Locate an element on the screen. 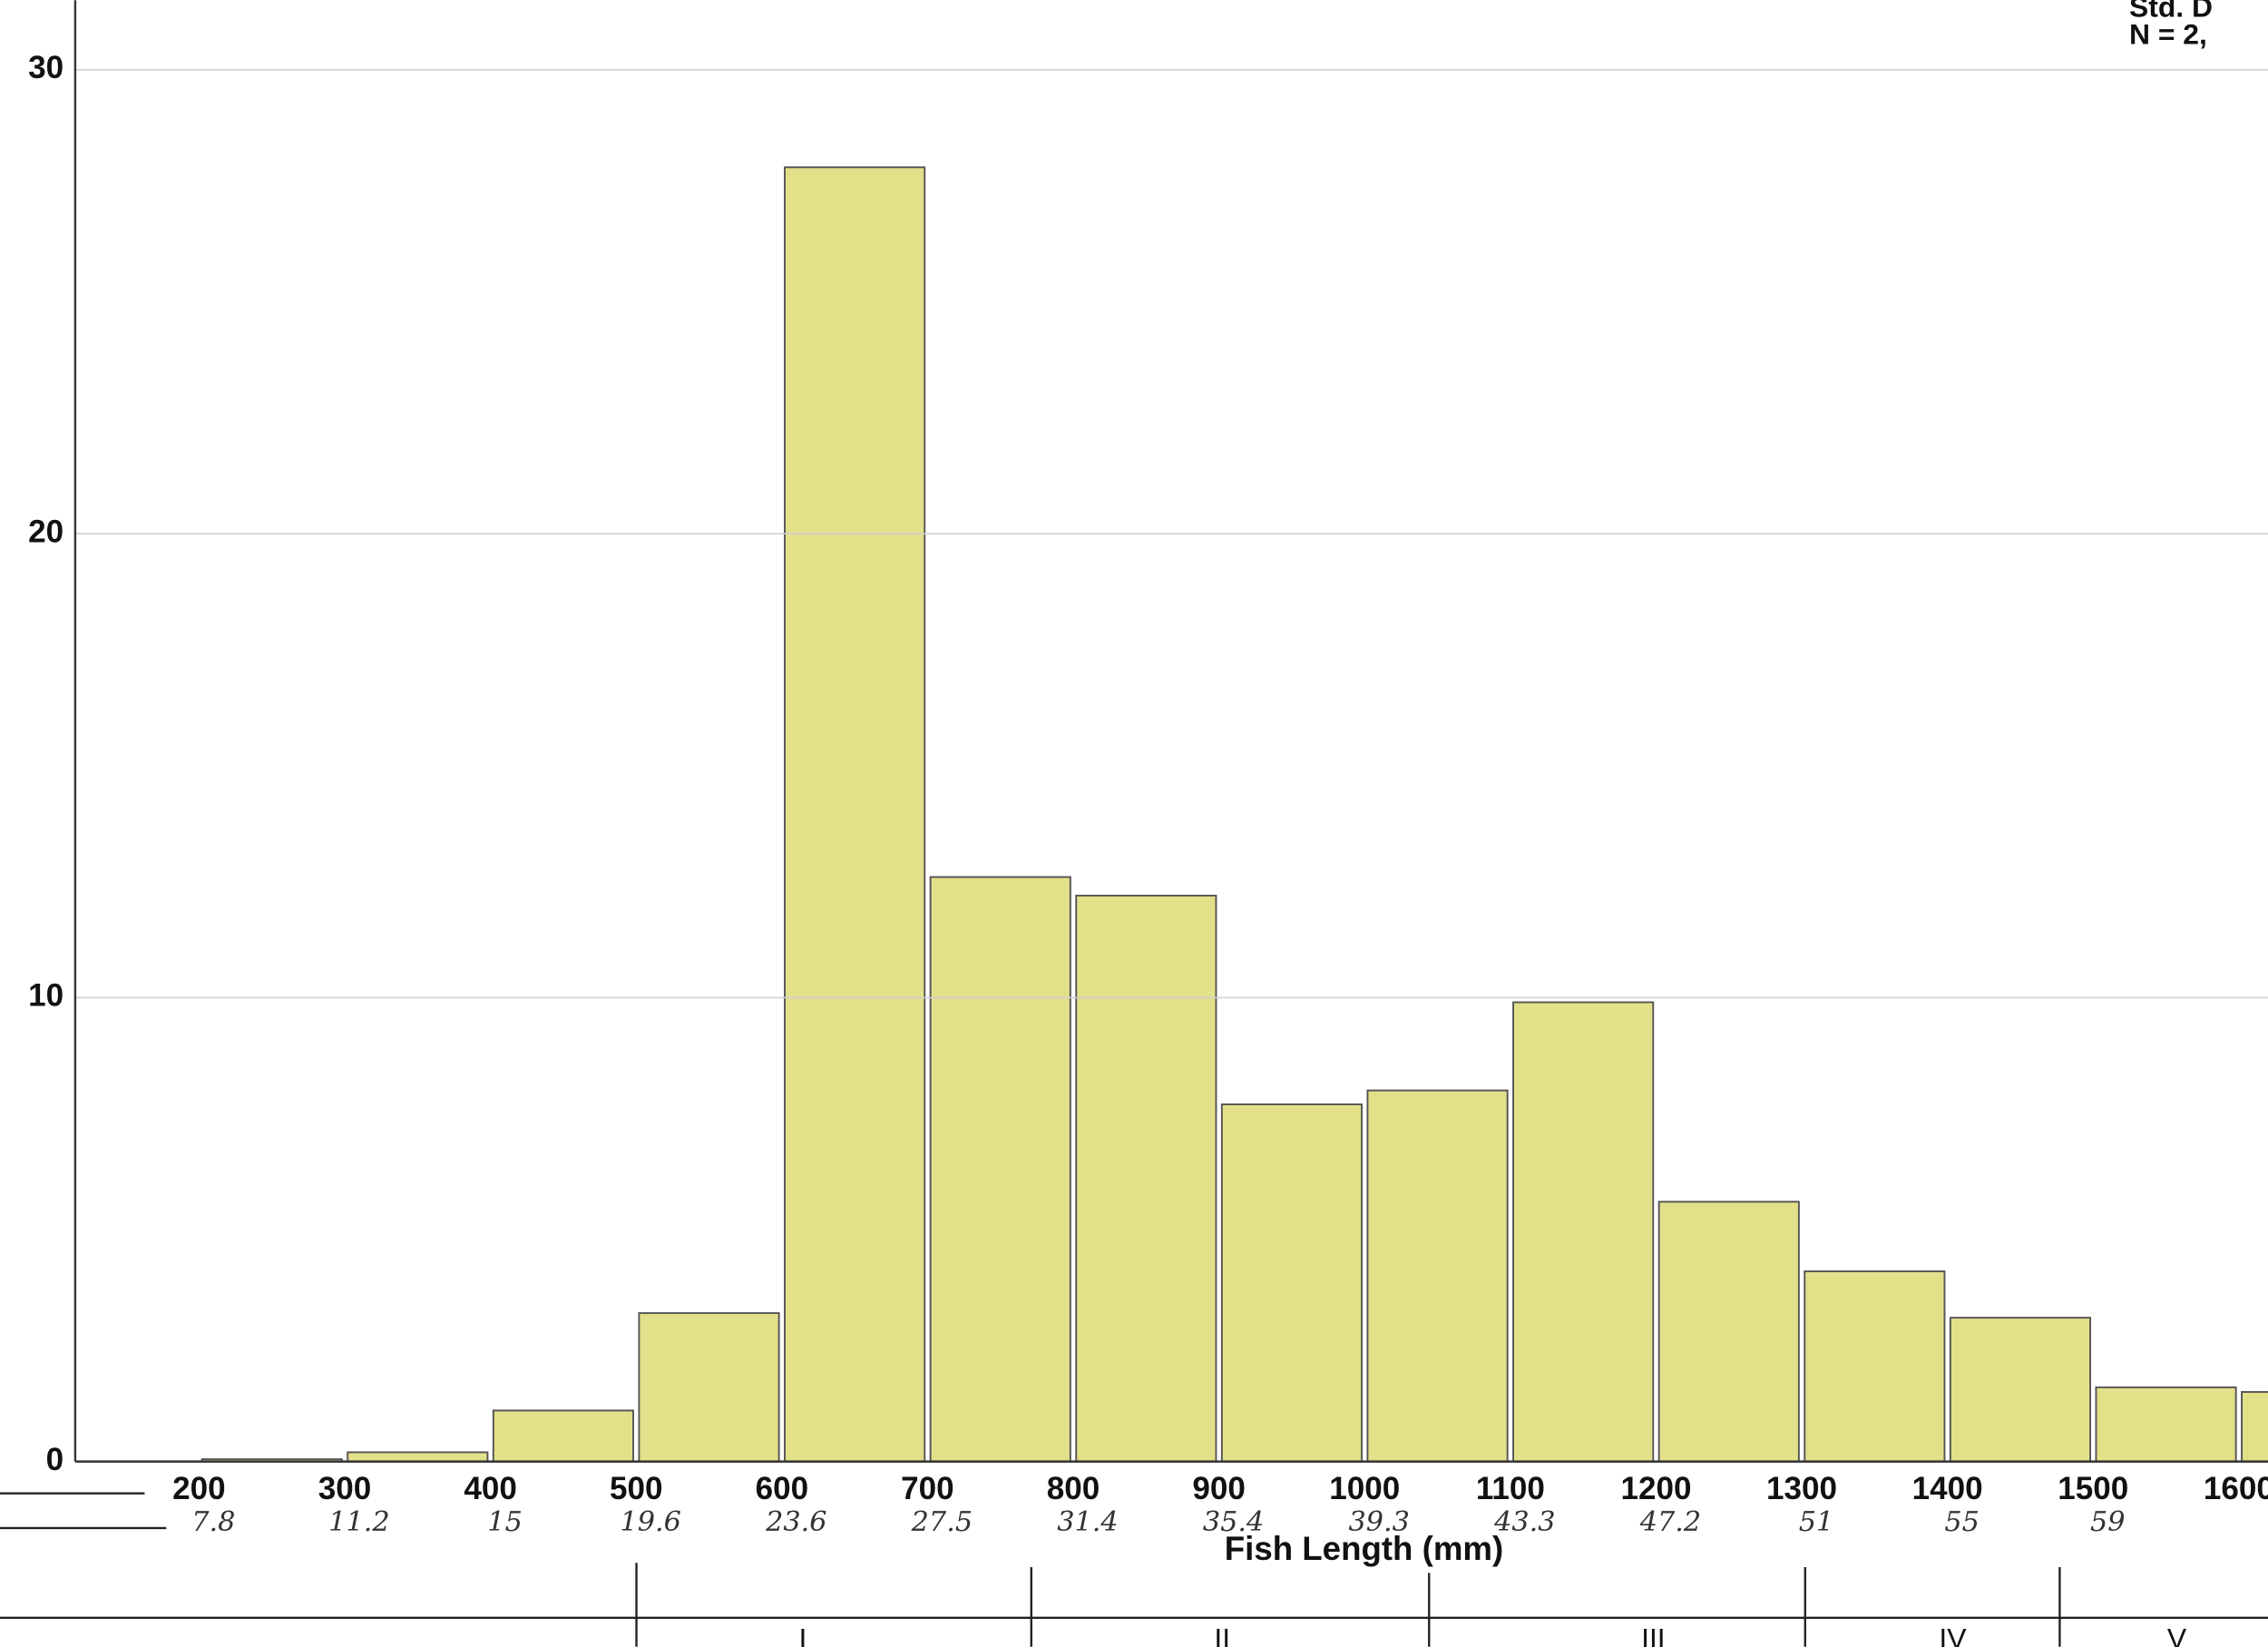 This screenshot has width=2268, height=1647. x-tick-label: 1100 is located at coordinates (1511, 1488).